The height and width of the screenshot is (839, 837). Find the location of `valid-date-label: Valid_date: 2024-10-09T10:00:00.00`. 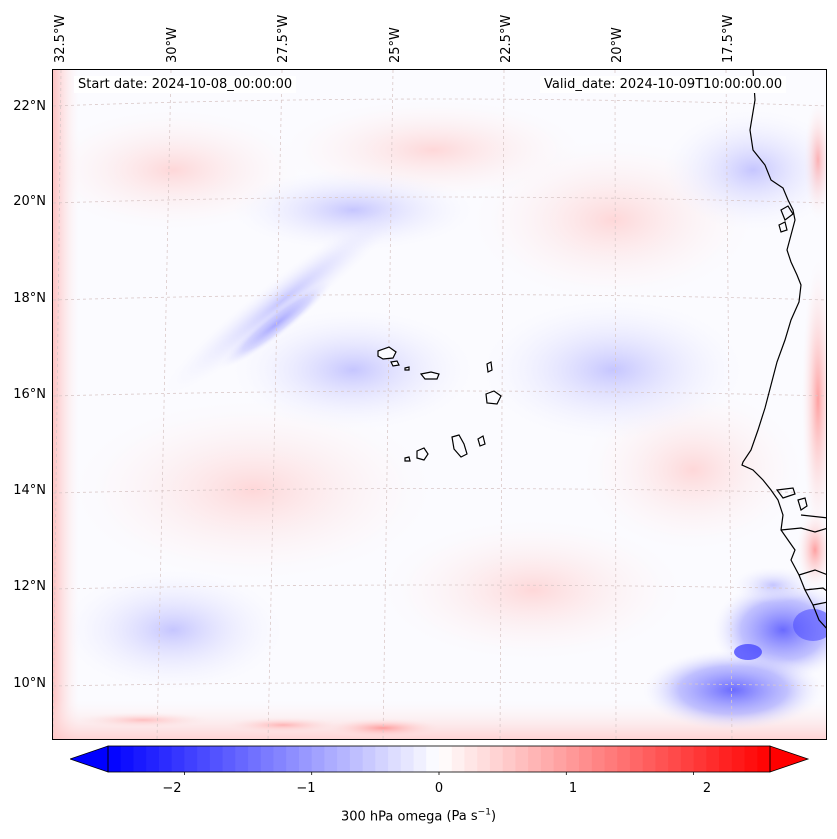

valid-date-label: Valid_date: 2024-10-09T10:00:00.00 is located at coordinates (663, 84).